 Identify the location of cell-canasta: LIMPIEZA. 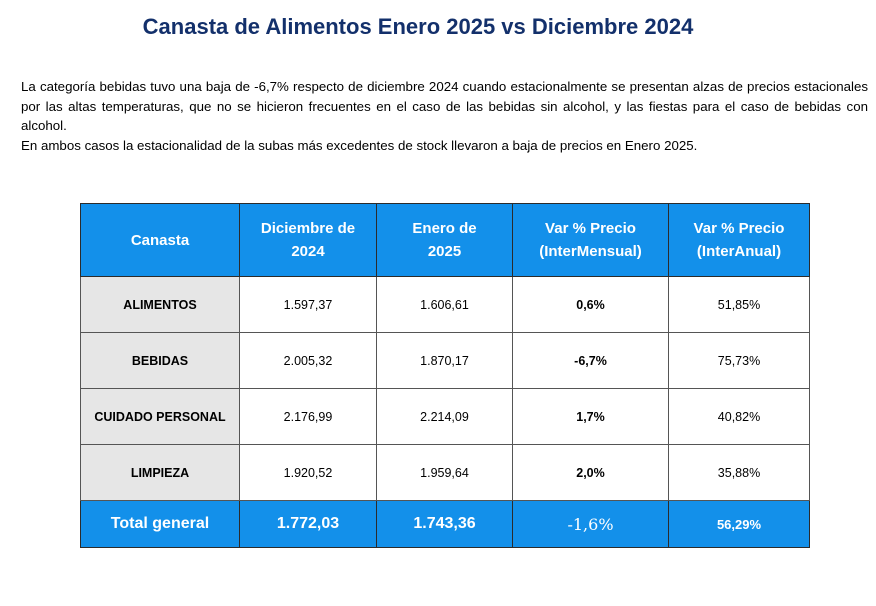
(160, 472).